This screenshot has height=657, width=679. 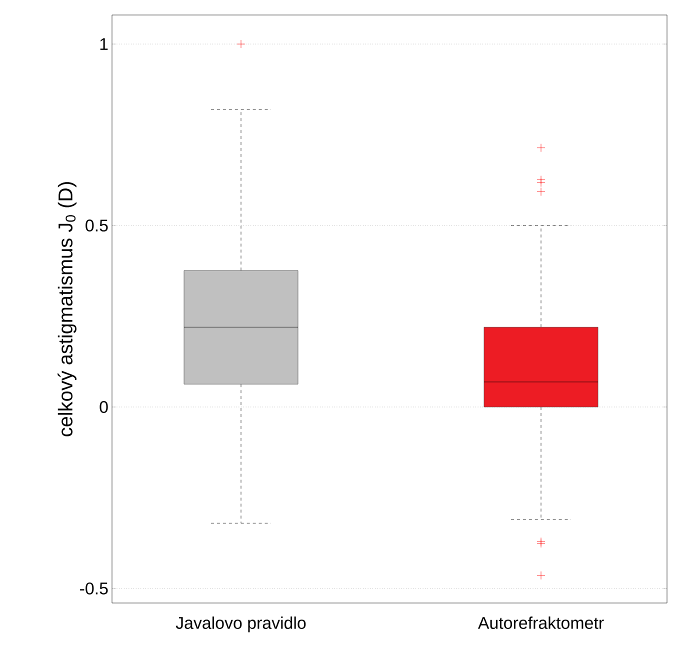 What do you see at coordinates (97, 226) in the screenshot?
I see `y-tick-label: 0.5` at bounding box center [97, 226].